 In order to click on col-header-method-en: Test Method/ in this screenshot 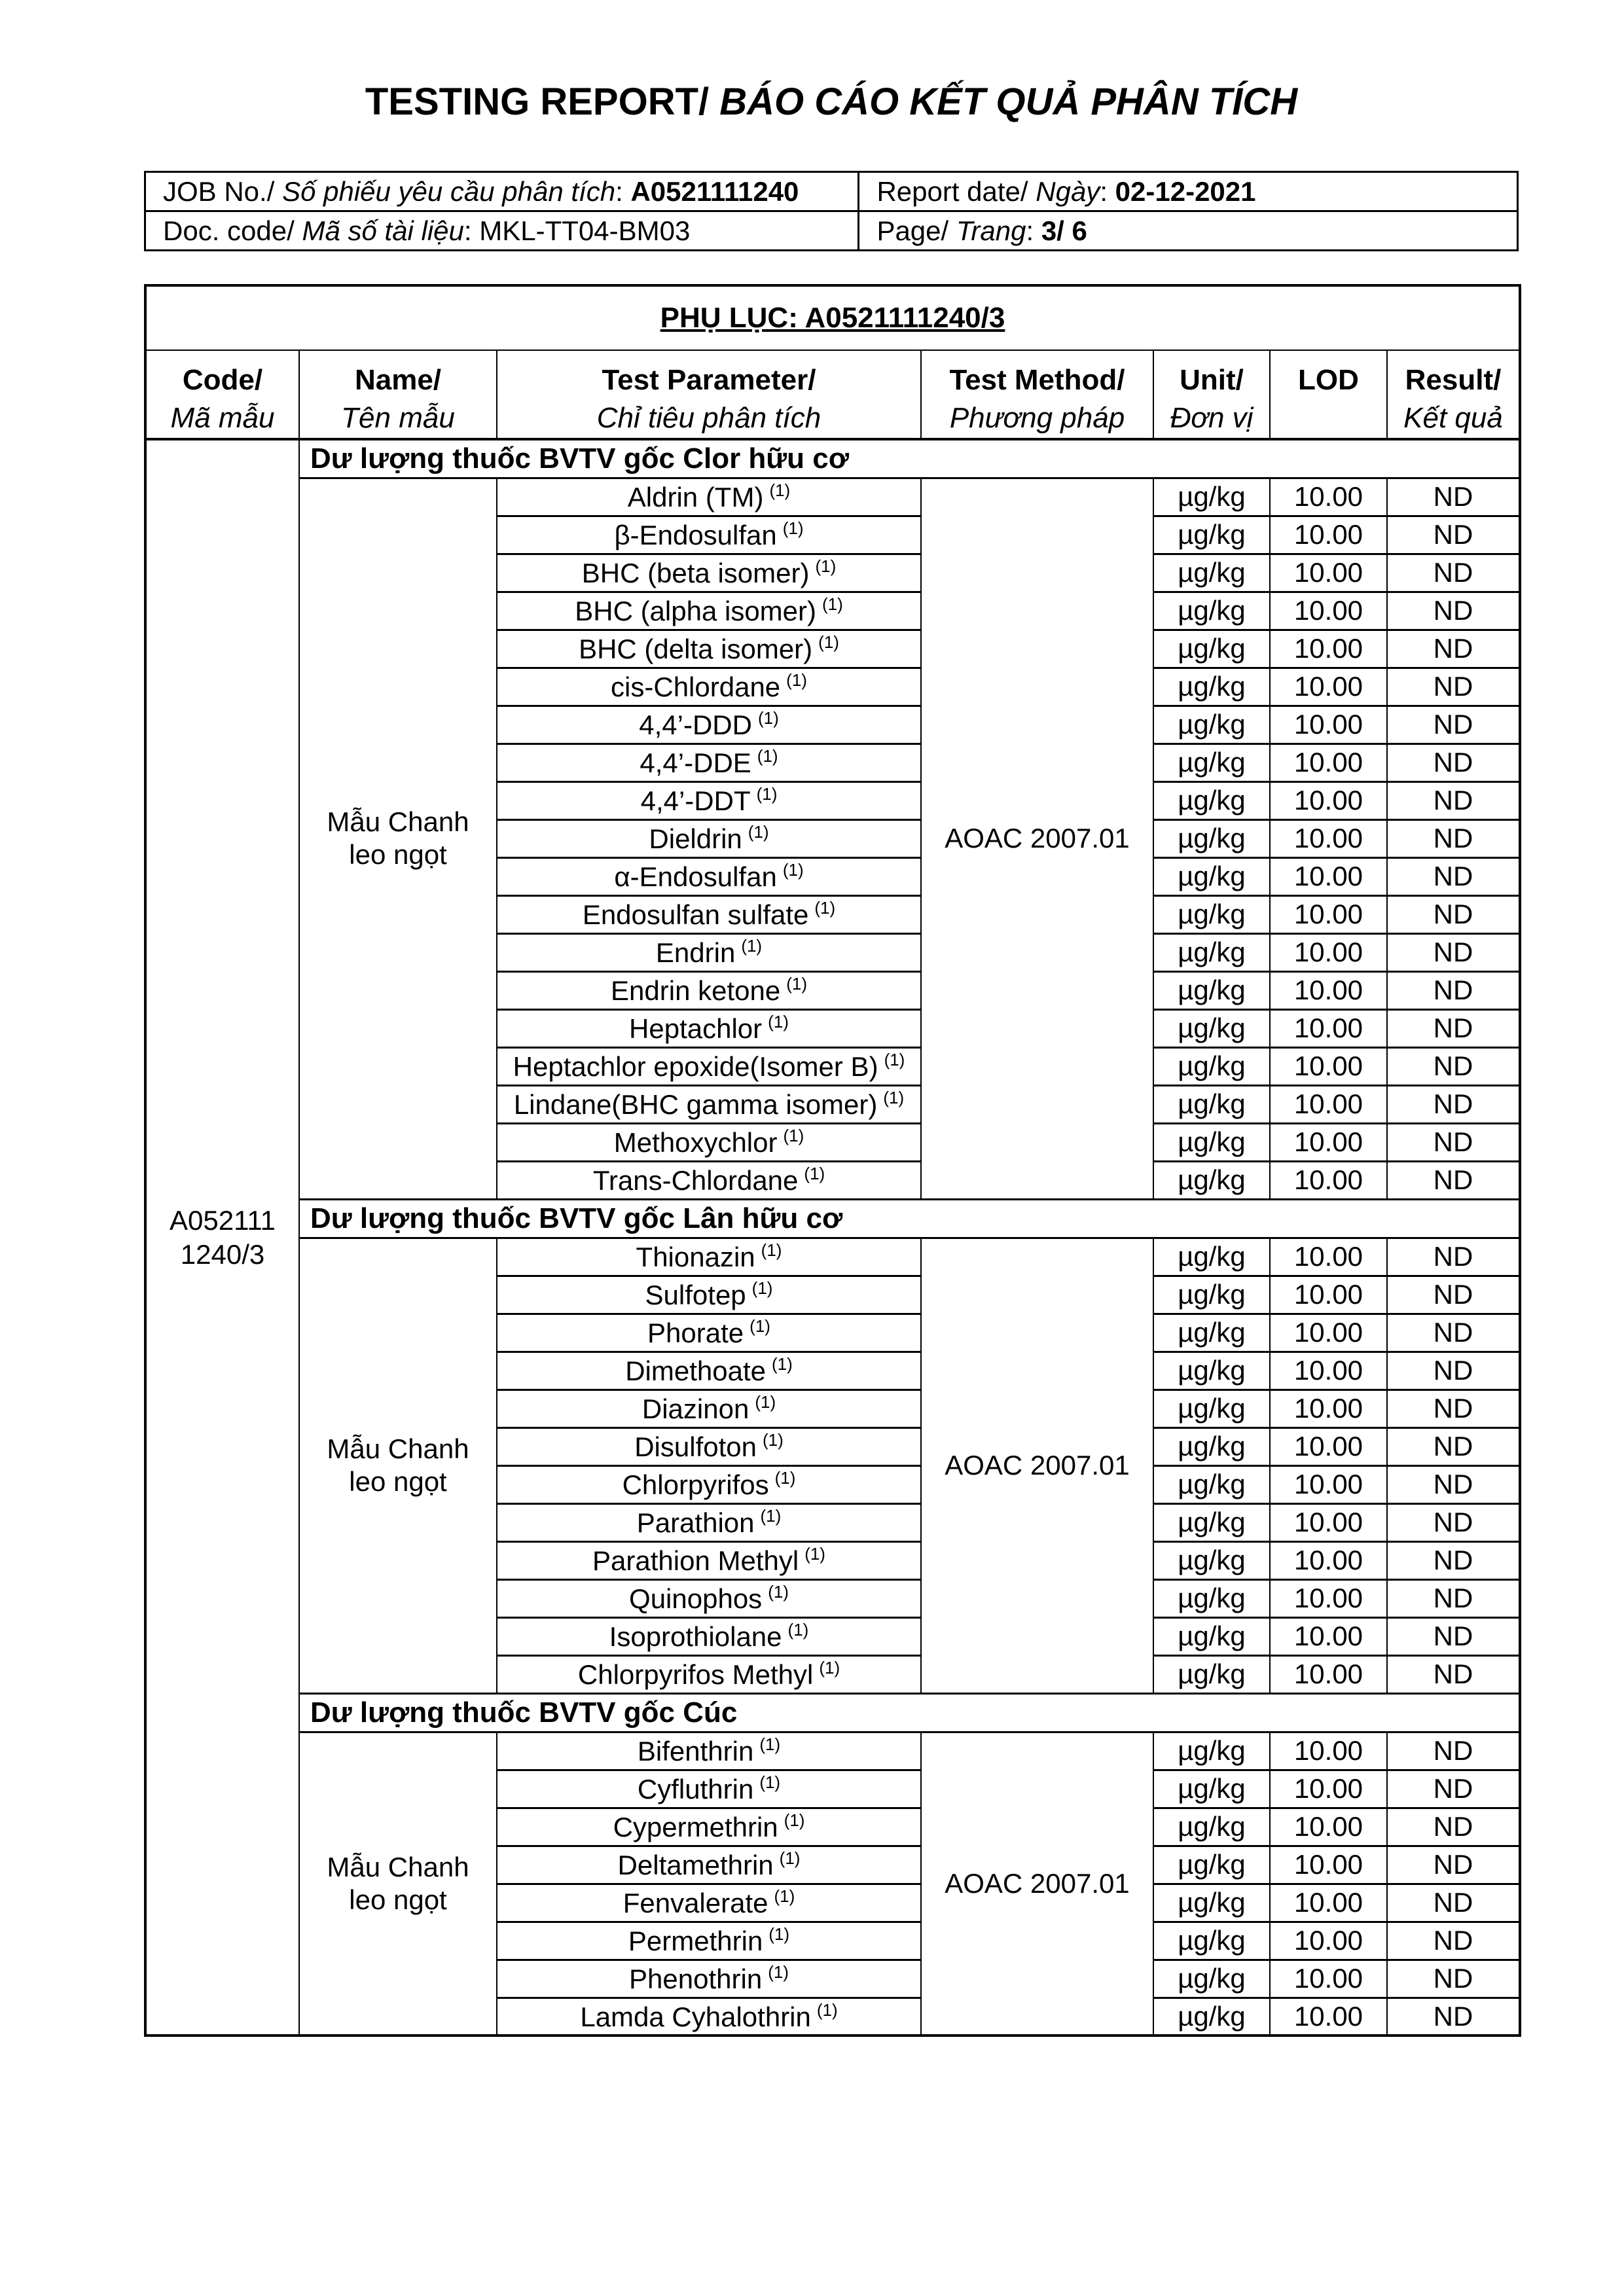, I will do `click(1037, 380)`.